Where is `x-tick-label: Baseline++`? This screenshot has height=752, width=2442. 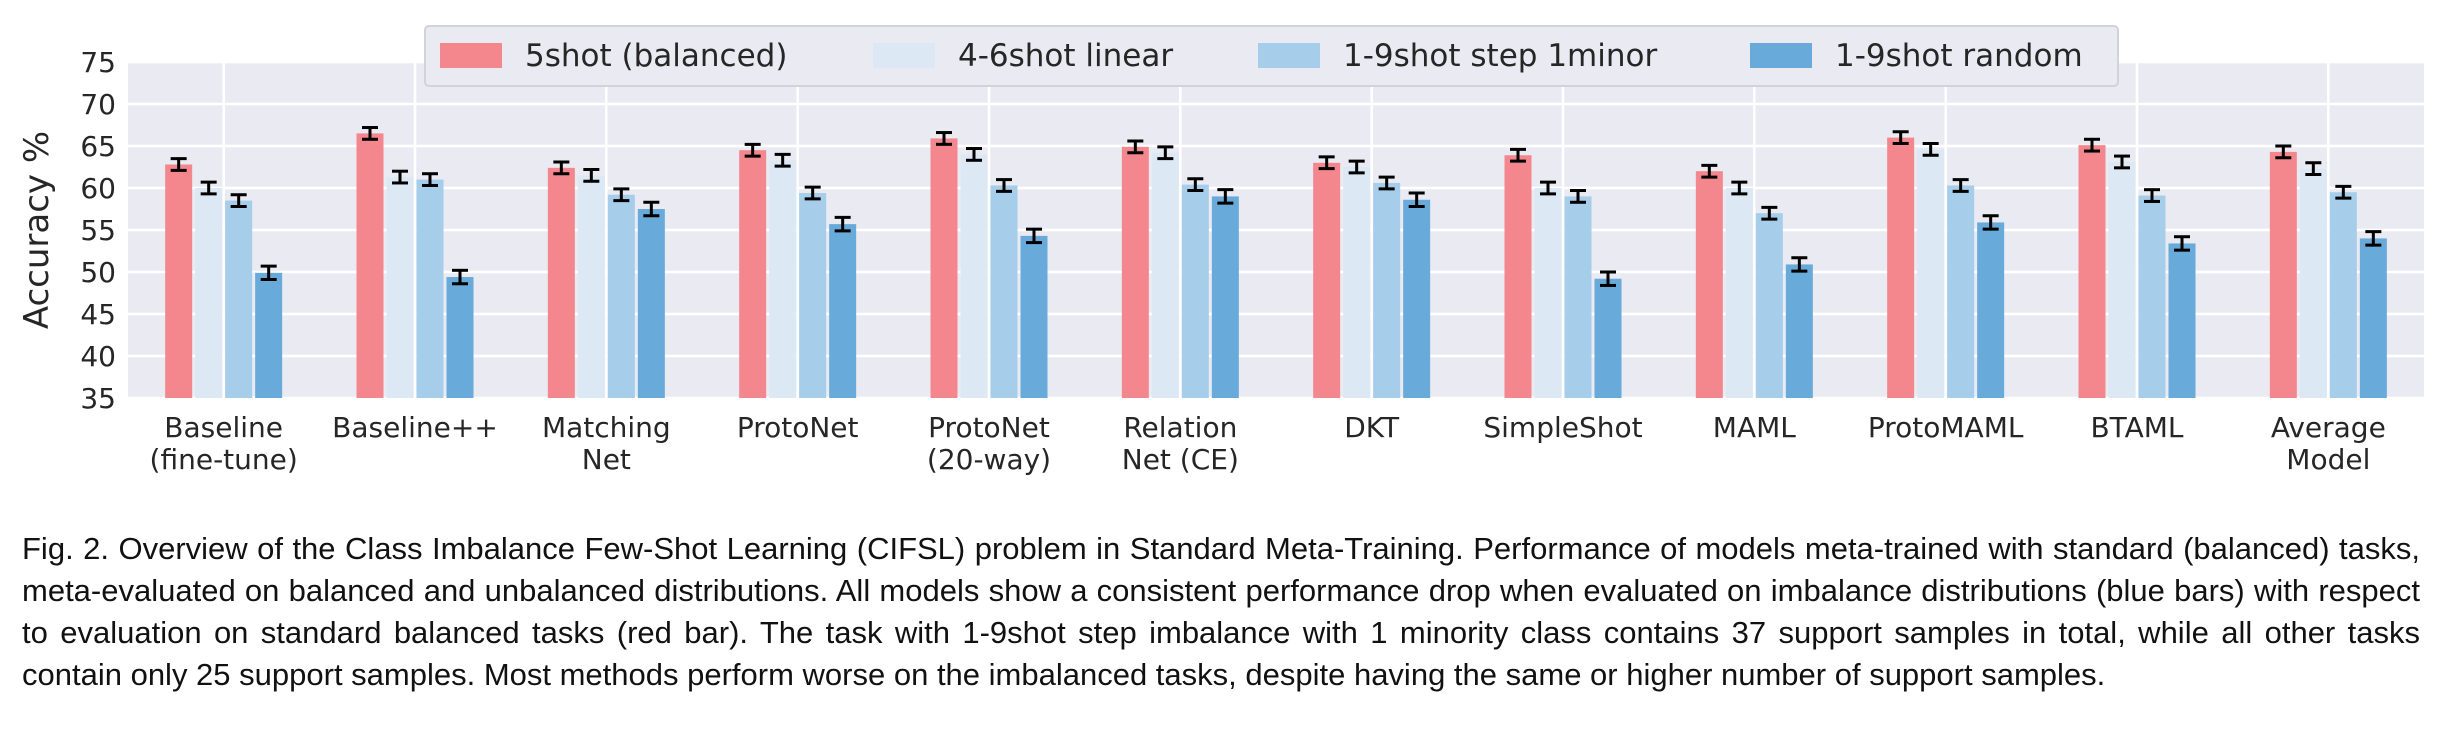
x-tick-label: Baseline++ is located at coordinates (415, 427).